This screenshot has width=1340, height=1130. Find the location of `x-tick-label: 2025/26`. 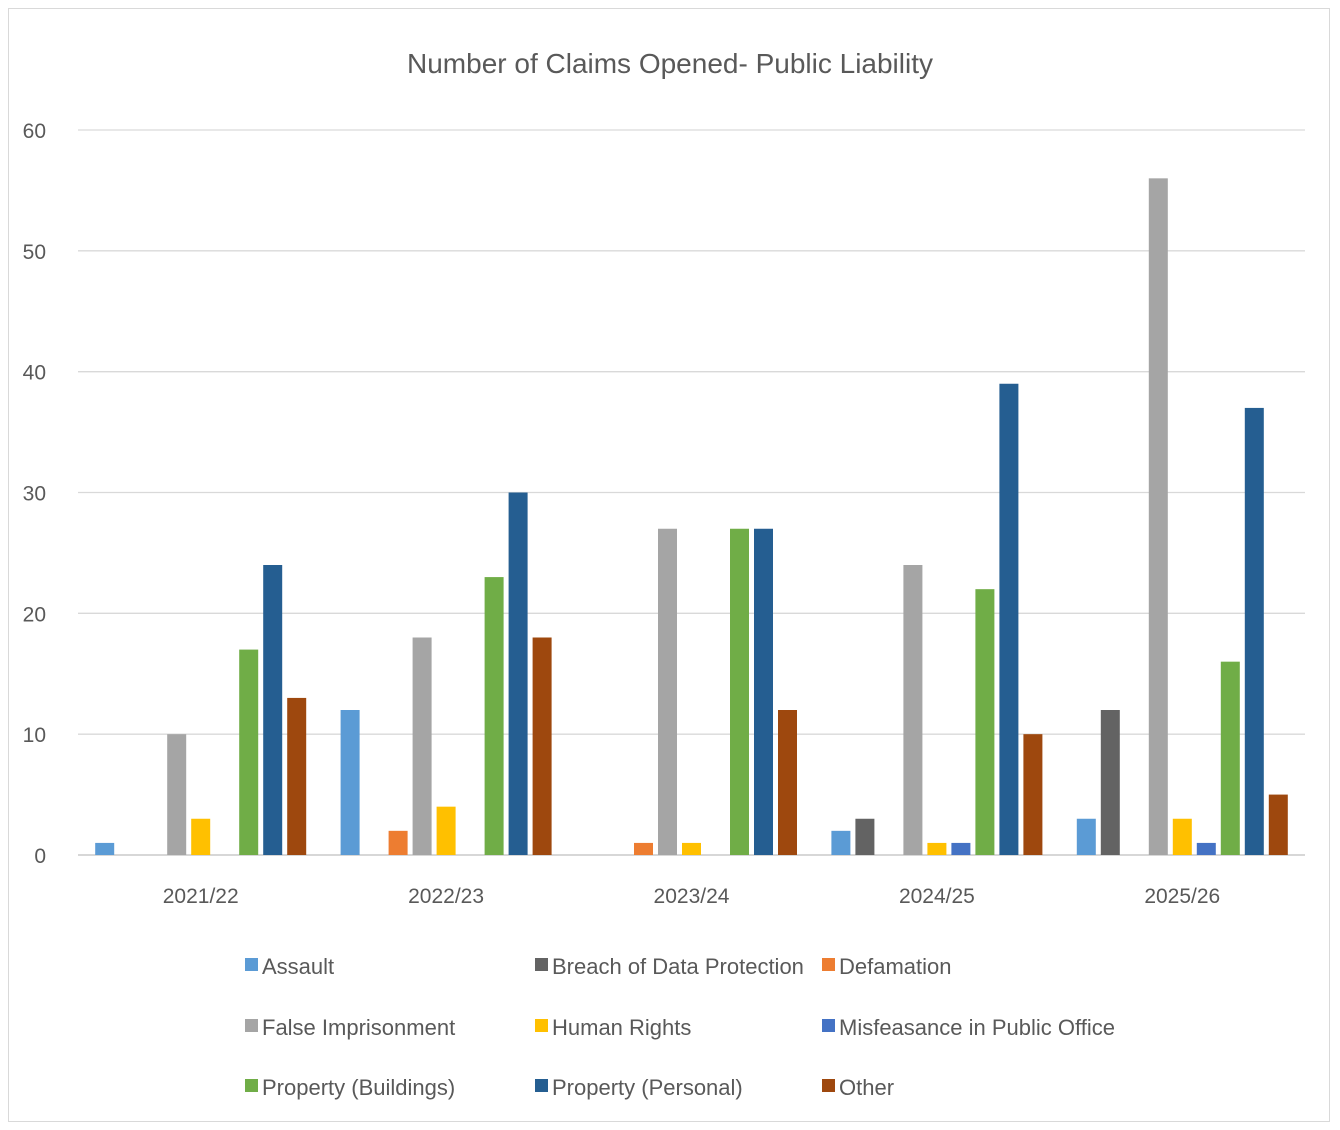

x-tick-label: 2025/26 is located at coordinates (1182, 896).